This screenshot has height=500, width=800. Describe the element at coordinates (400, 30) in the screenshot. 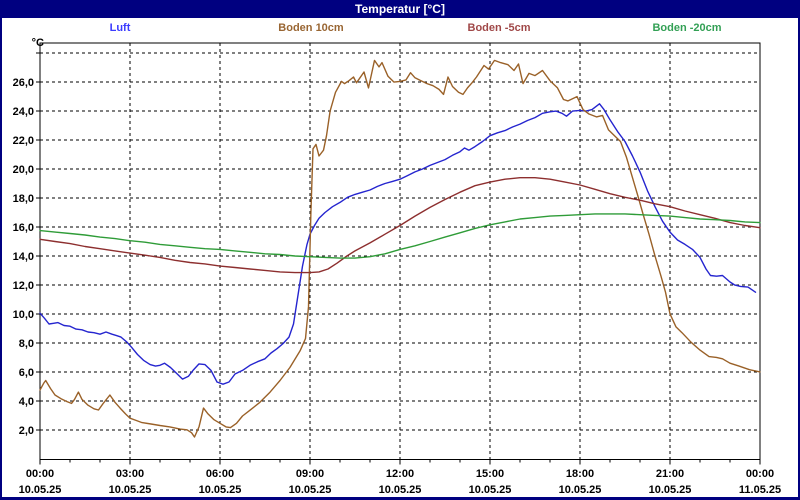

I see `legend: Luft Boden 10cm Boden -5cm Boden -20cm` at that location.